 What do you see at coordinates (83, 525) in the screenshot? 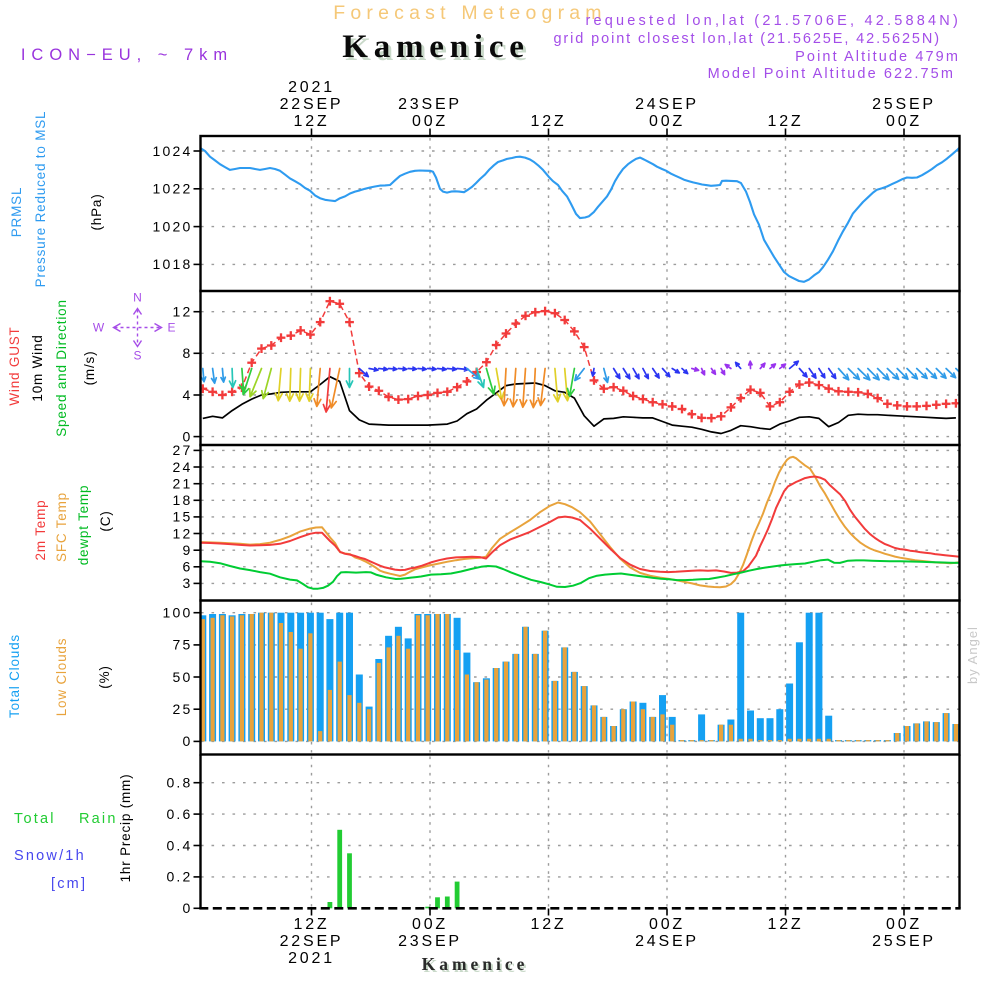
I see `svg-text: dewpt Temp` at bounding box center [83, 525].